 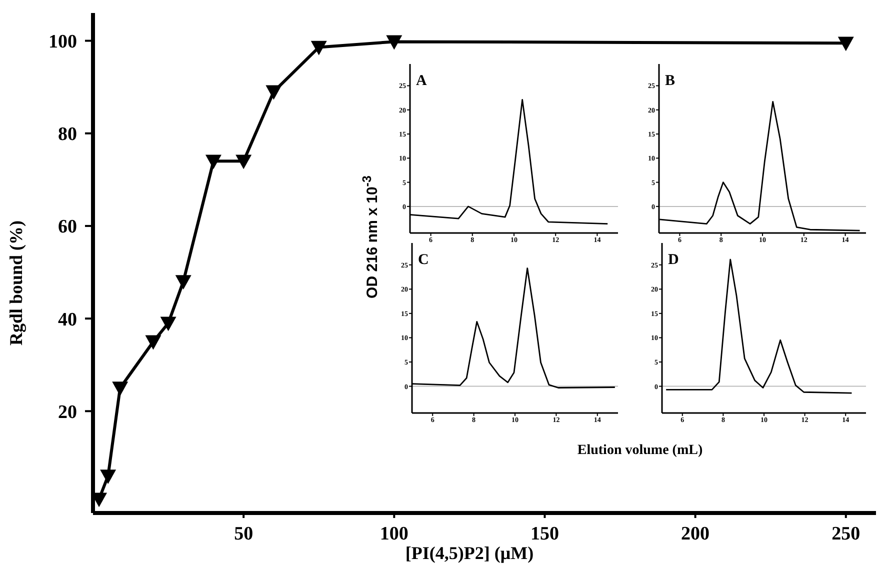 What do you see at coordinates (67, 412) in the screenshot?
I see `y-tick-label: 20` at bounding box center [67, 412].